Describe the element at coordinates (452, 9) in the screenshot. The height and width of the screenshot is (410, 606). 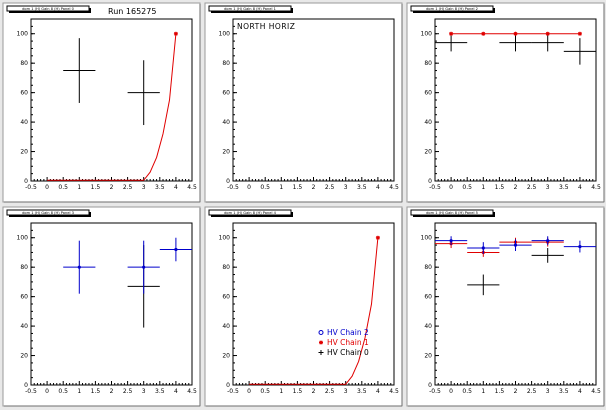
I see `pad-title: dom 1 (H) Gain 8 (H) Panel 2` at that location.